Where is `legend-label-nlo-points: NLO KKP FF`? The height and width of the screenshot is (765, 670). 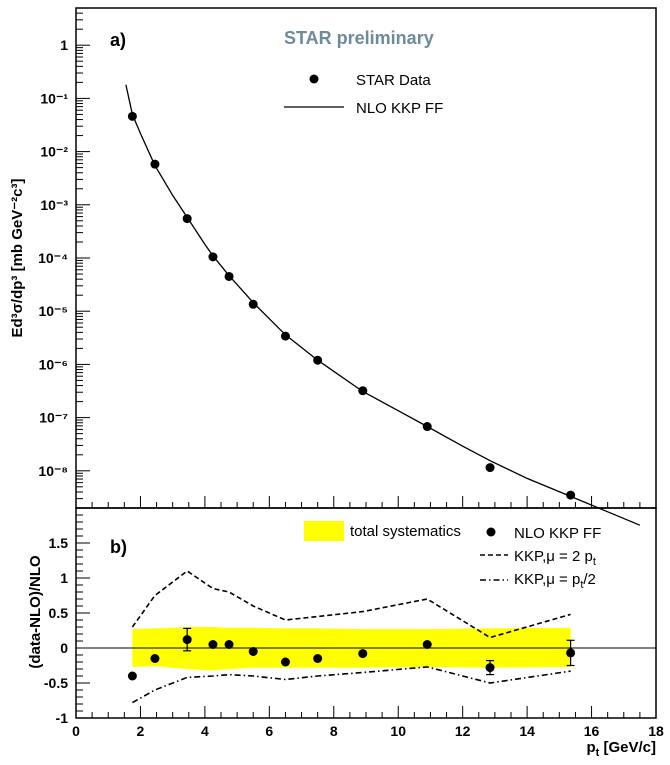 legend-label-nlo-points: NLO KKP FF is located at coordinates (557, 533).